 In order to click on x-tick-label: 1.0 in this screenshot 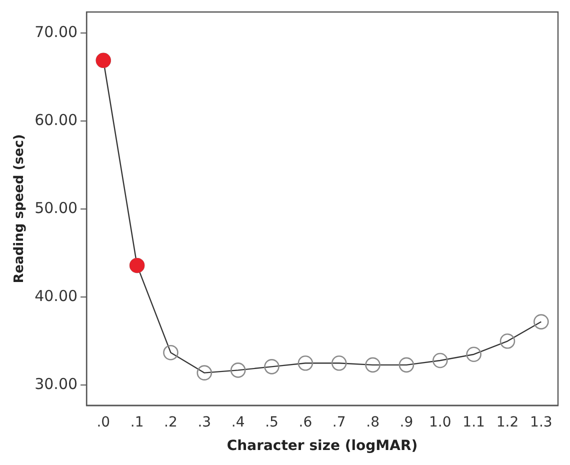, I will do `click(440, 422)`.